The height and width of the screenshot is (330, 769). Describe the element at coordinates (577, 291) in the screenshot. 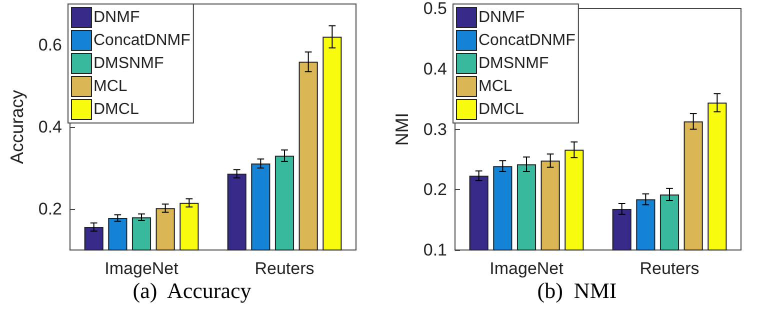

I see `text: (b) NMI` at that location.